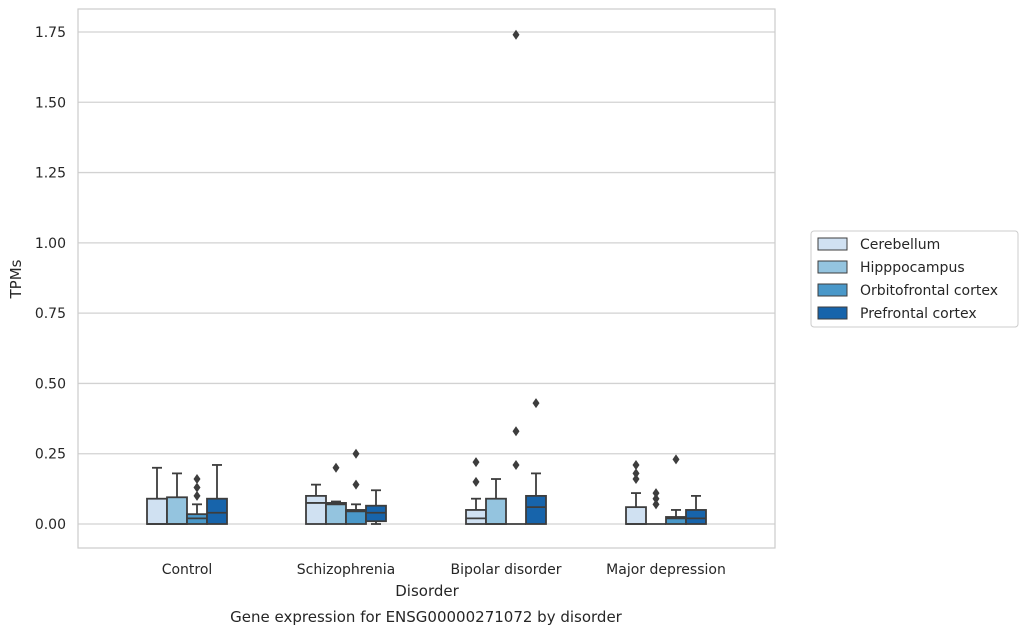 The height and width of the screenshot is (634, 1028). What do you see at coordinates (50, 33) in the screenshot?
I see `y-tick-label: 1.75` at bounding box center [50, 33].